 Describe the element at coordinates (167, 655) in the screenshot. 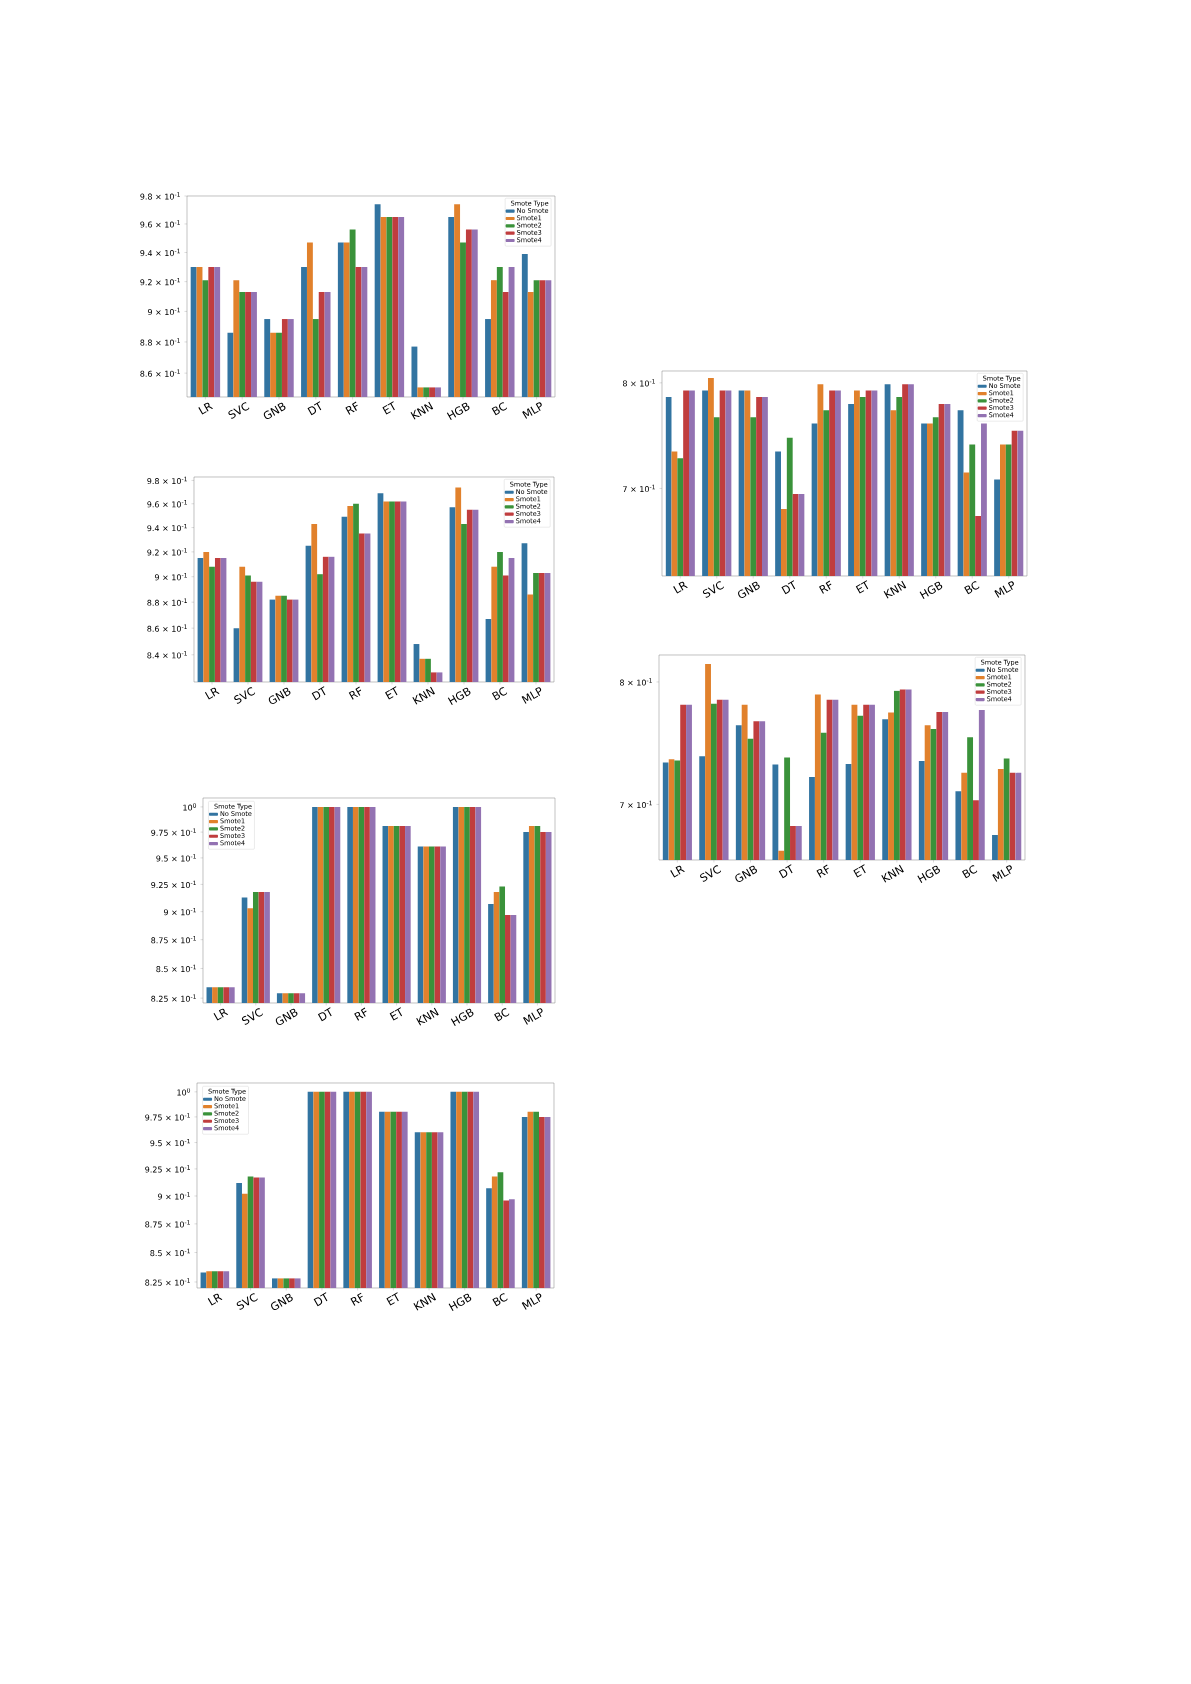

I see `y-tick-label: 8.4 × 10$^{-1}$` at that location.